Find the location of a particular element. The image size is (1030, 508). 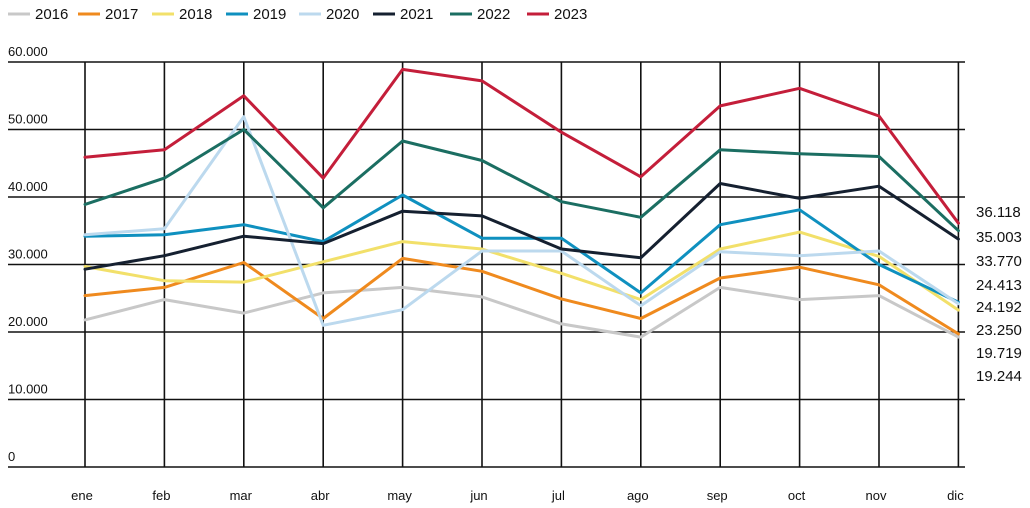

legend-label: 2016 is located at coordinates (51, 14).